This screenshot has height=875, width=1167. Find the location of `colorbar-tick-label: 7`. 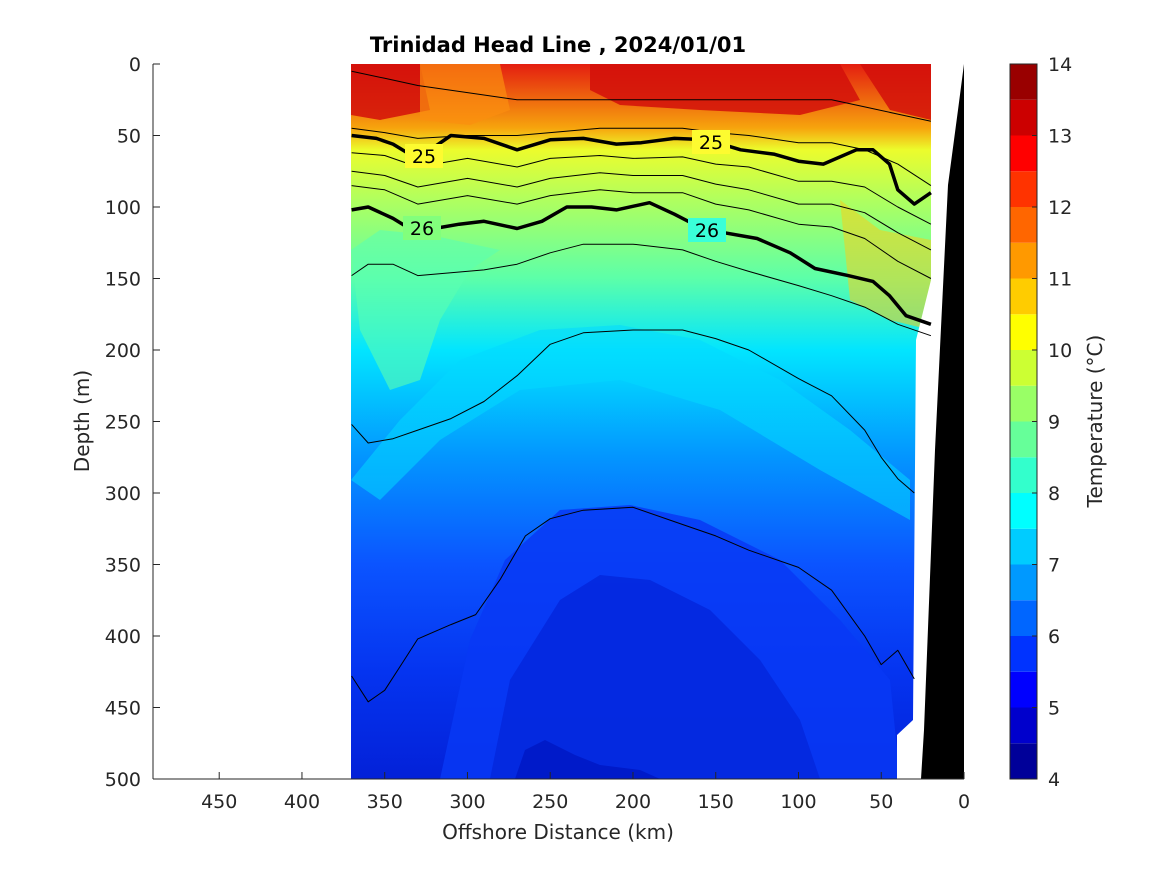

colorbar-tick-label: 7 is located at coordinates (1054, 566).